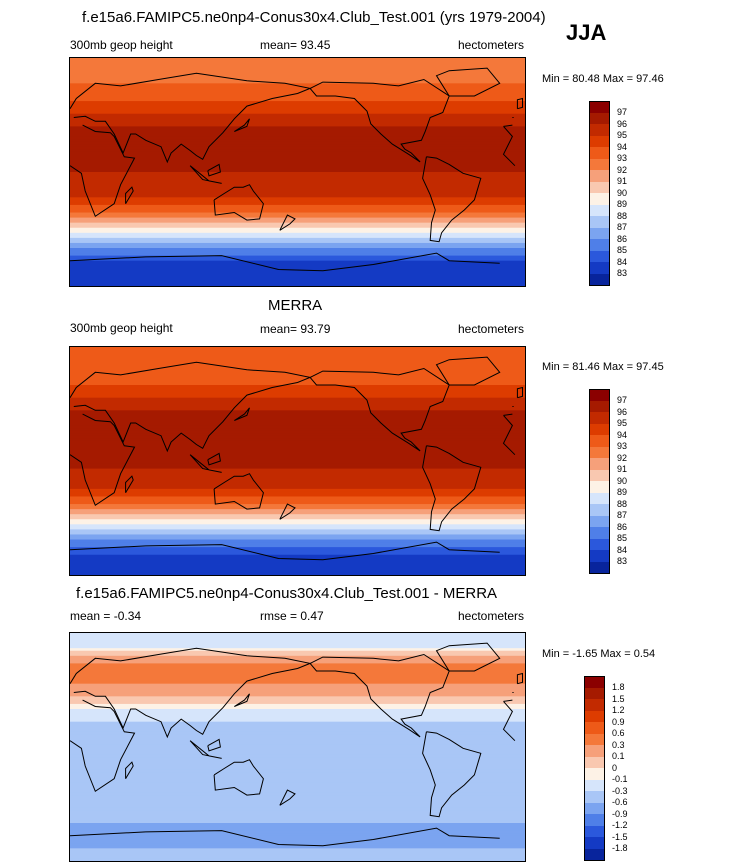 The width and height of the screenshot is (733, 866). I want to click on colorbar-tick-label: 85, so click(622, 250).